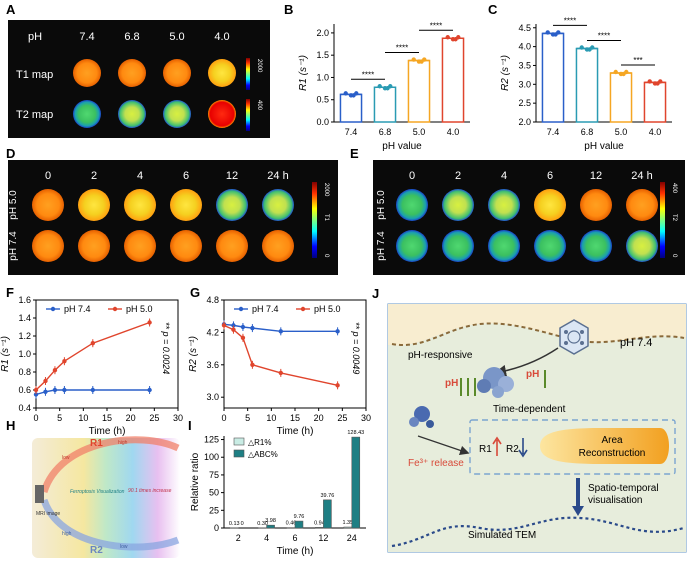 Image resolution: width=691 pixels, height=563 pixels. Describe the element at coordinates (238, 538) in the screenshot. I see `x-tick-label: 2` at that location.